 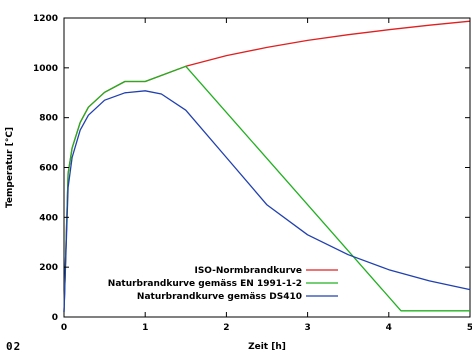 I want to click on page-label: 02, so click(x=14, y=346).